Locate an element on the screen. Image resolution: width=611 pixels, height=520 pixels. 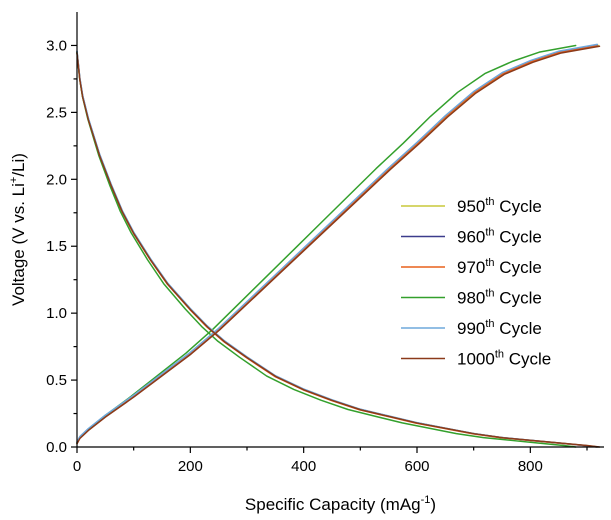
y-tick-label: 0.5 is located at coordinates (56, 380).